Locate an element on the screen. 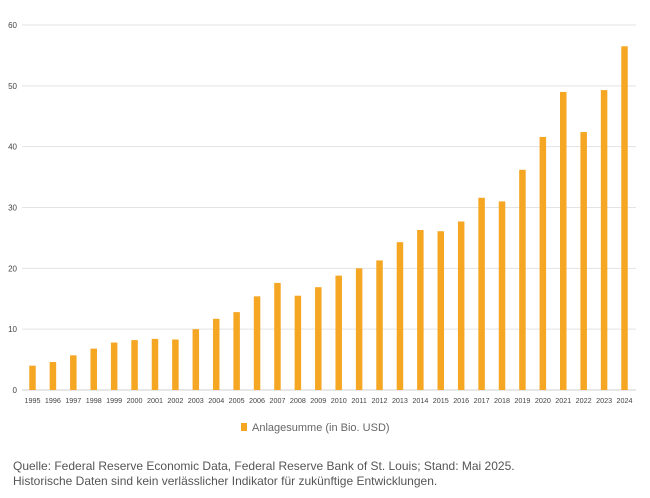 The width and height of the screenshot is (650, 498). x-tick-label: 2002 is located at coordinates (175, 400).